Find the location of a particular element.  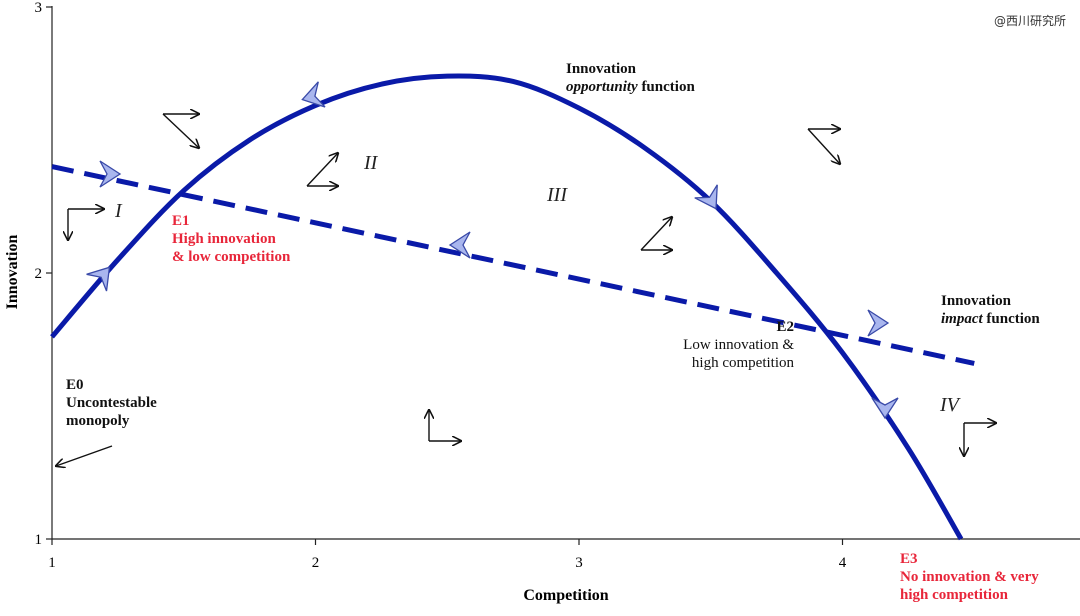

region-label-i: I is located at coordinates (118, 211).